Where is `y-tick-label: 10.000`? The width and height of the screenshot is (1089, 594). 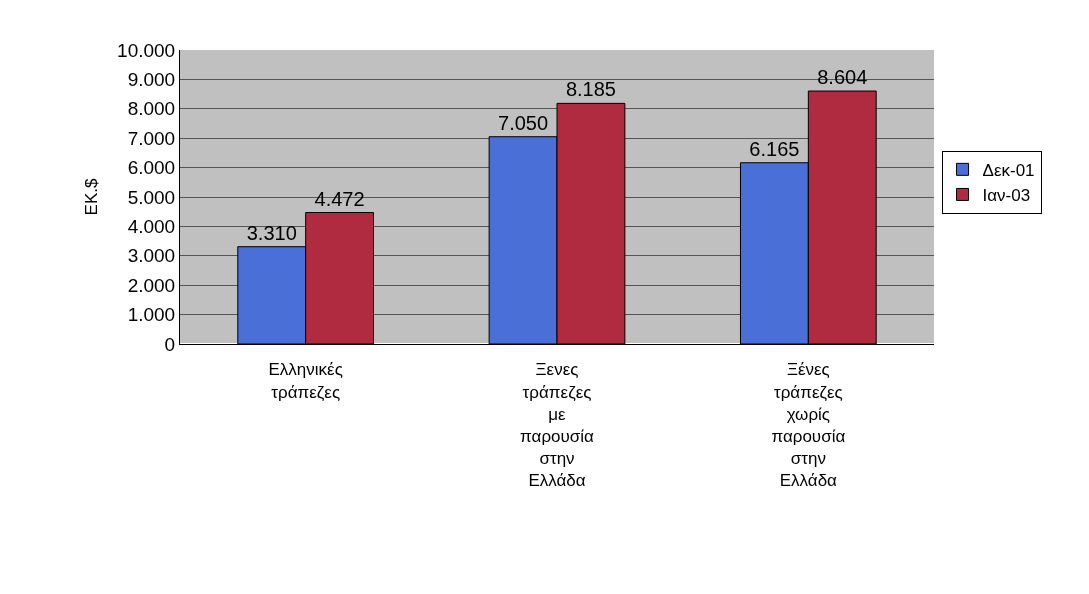
y-tick-label: 10.000 is located at coordinates (146, 50).